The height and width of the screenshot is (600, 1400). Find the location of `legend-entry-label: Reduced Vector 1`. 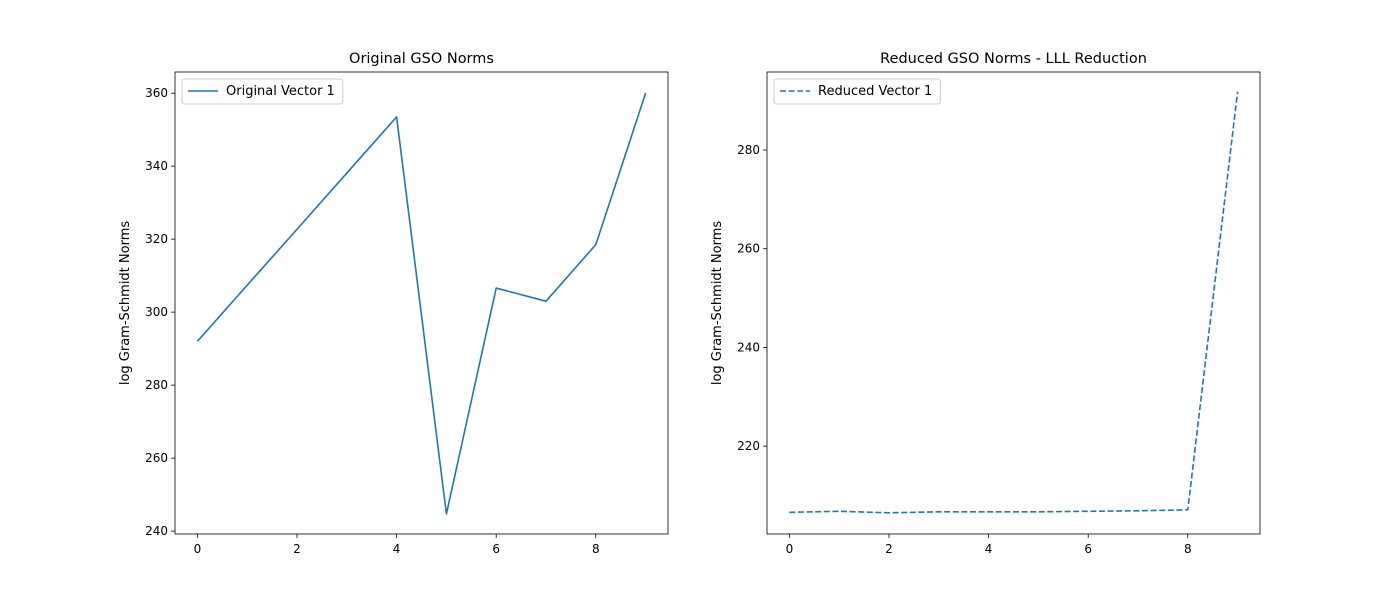

legend-entry-label: Reduced Vector 1 is located at coordinates (875, 91).